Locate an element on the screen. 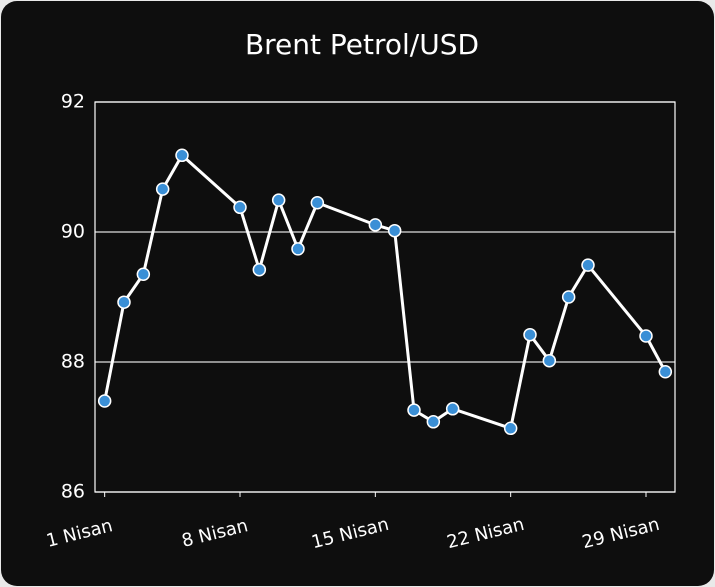 This screenshot has width=715, height=587. y-tick-label: 90 is located at coordinates (73, 232).